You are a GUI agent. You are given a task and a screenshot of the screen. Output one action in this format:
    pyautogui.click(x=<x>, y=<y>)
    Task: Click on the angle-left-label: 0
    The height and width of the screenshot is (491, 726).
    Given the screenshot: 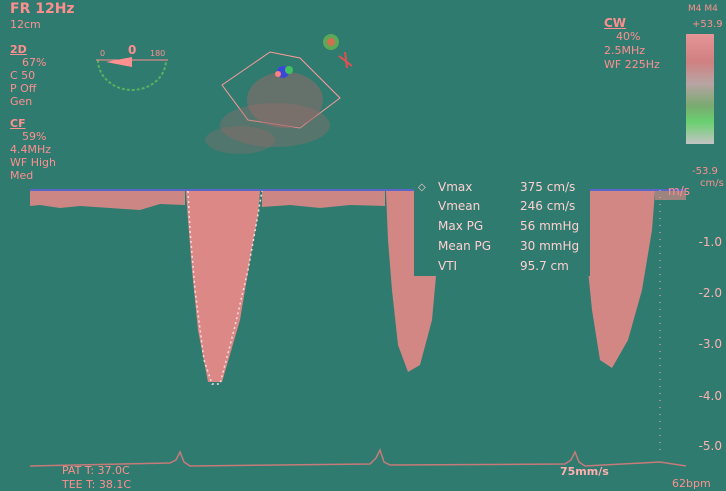 What is the action you would take?
    pyautogui.click(x=103, y=53)
    